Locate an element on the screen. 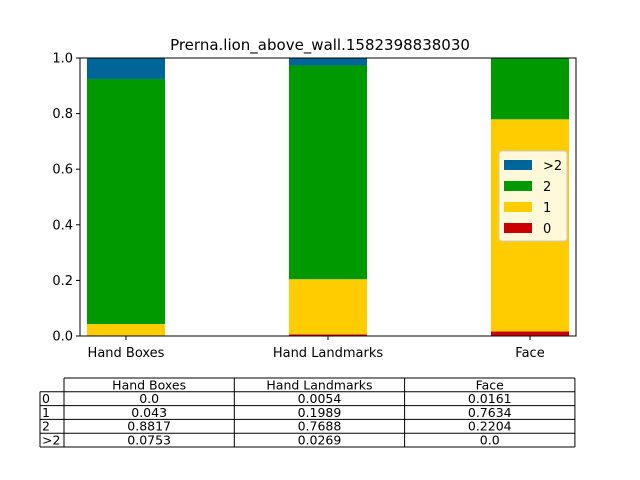 This screenshot has width=640, height=480. table-row-label: 1 is located at coordinates (46, 412).